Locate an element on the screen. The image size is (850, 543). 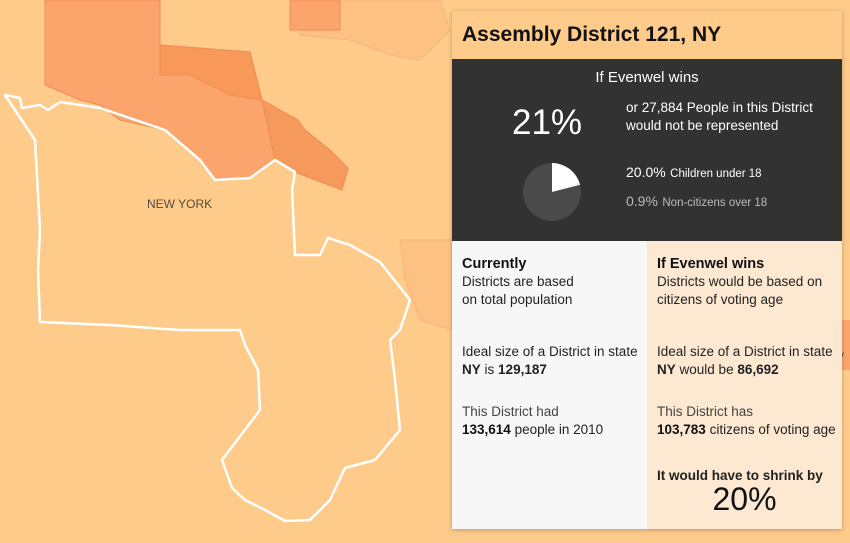
ideal-size-value: 129,187 is located at coordinates (522, 369).